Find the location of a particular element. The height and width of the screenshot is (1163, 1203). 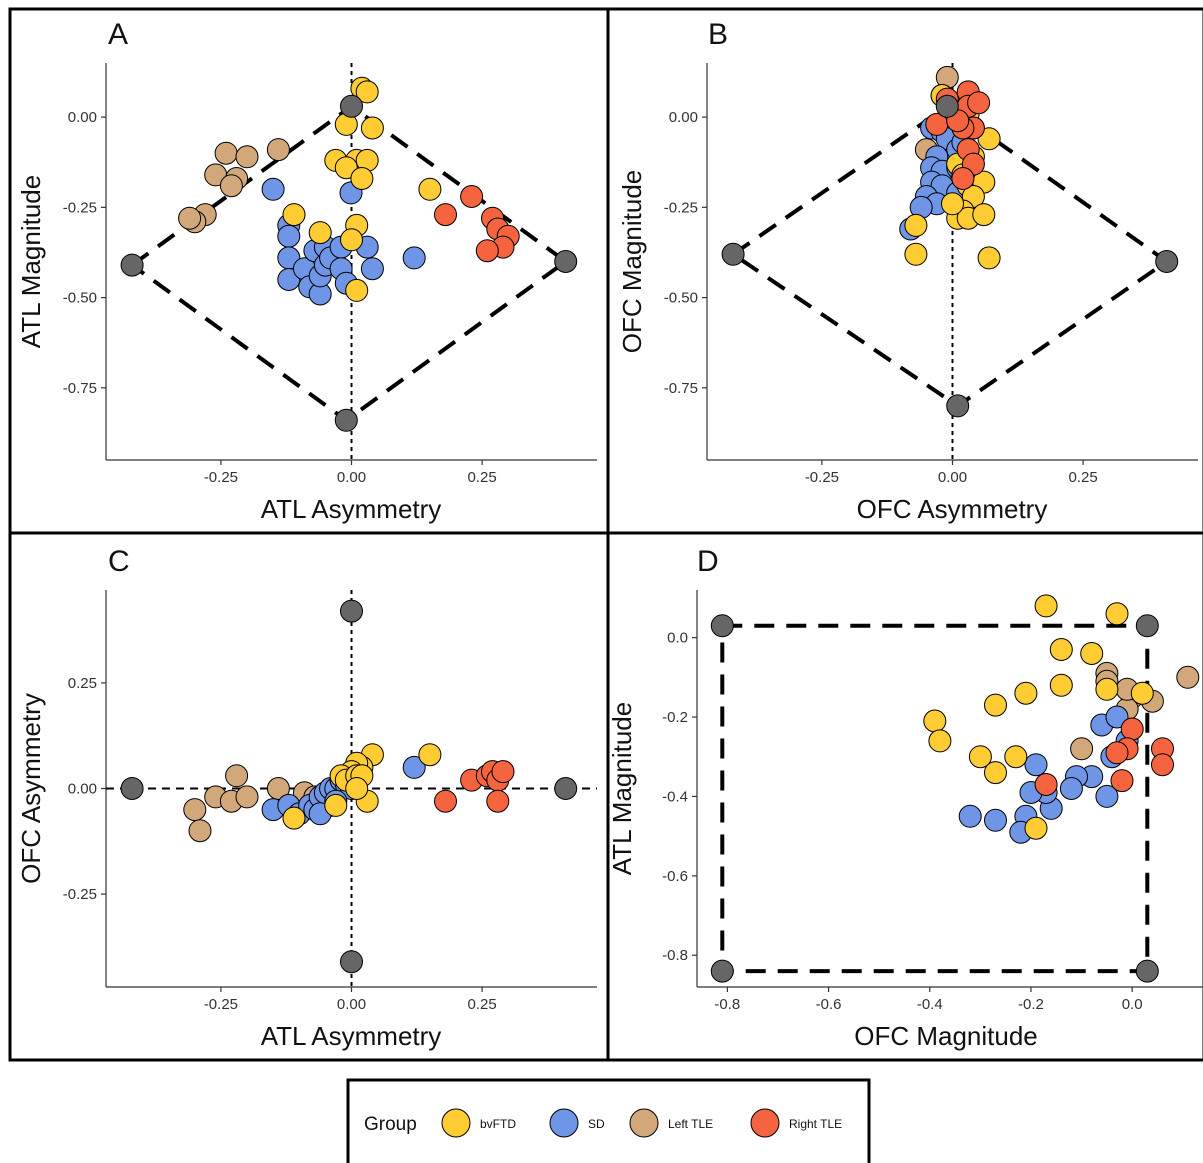

legend-label-left-tle: Left TLE is located at coordinates (690, 1124).